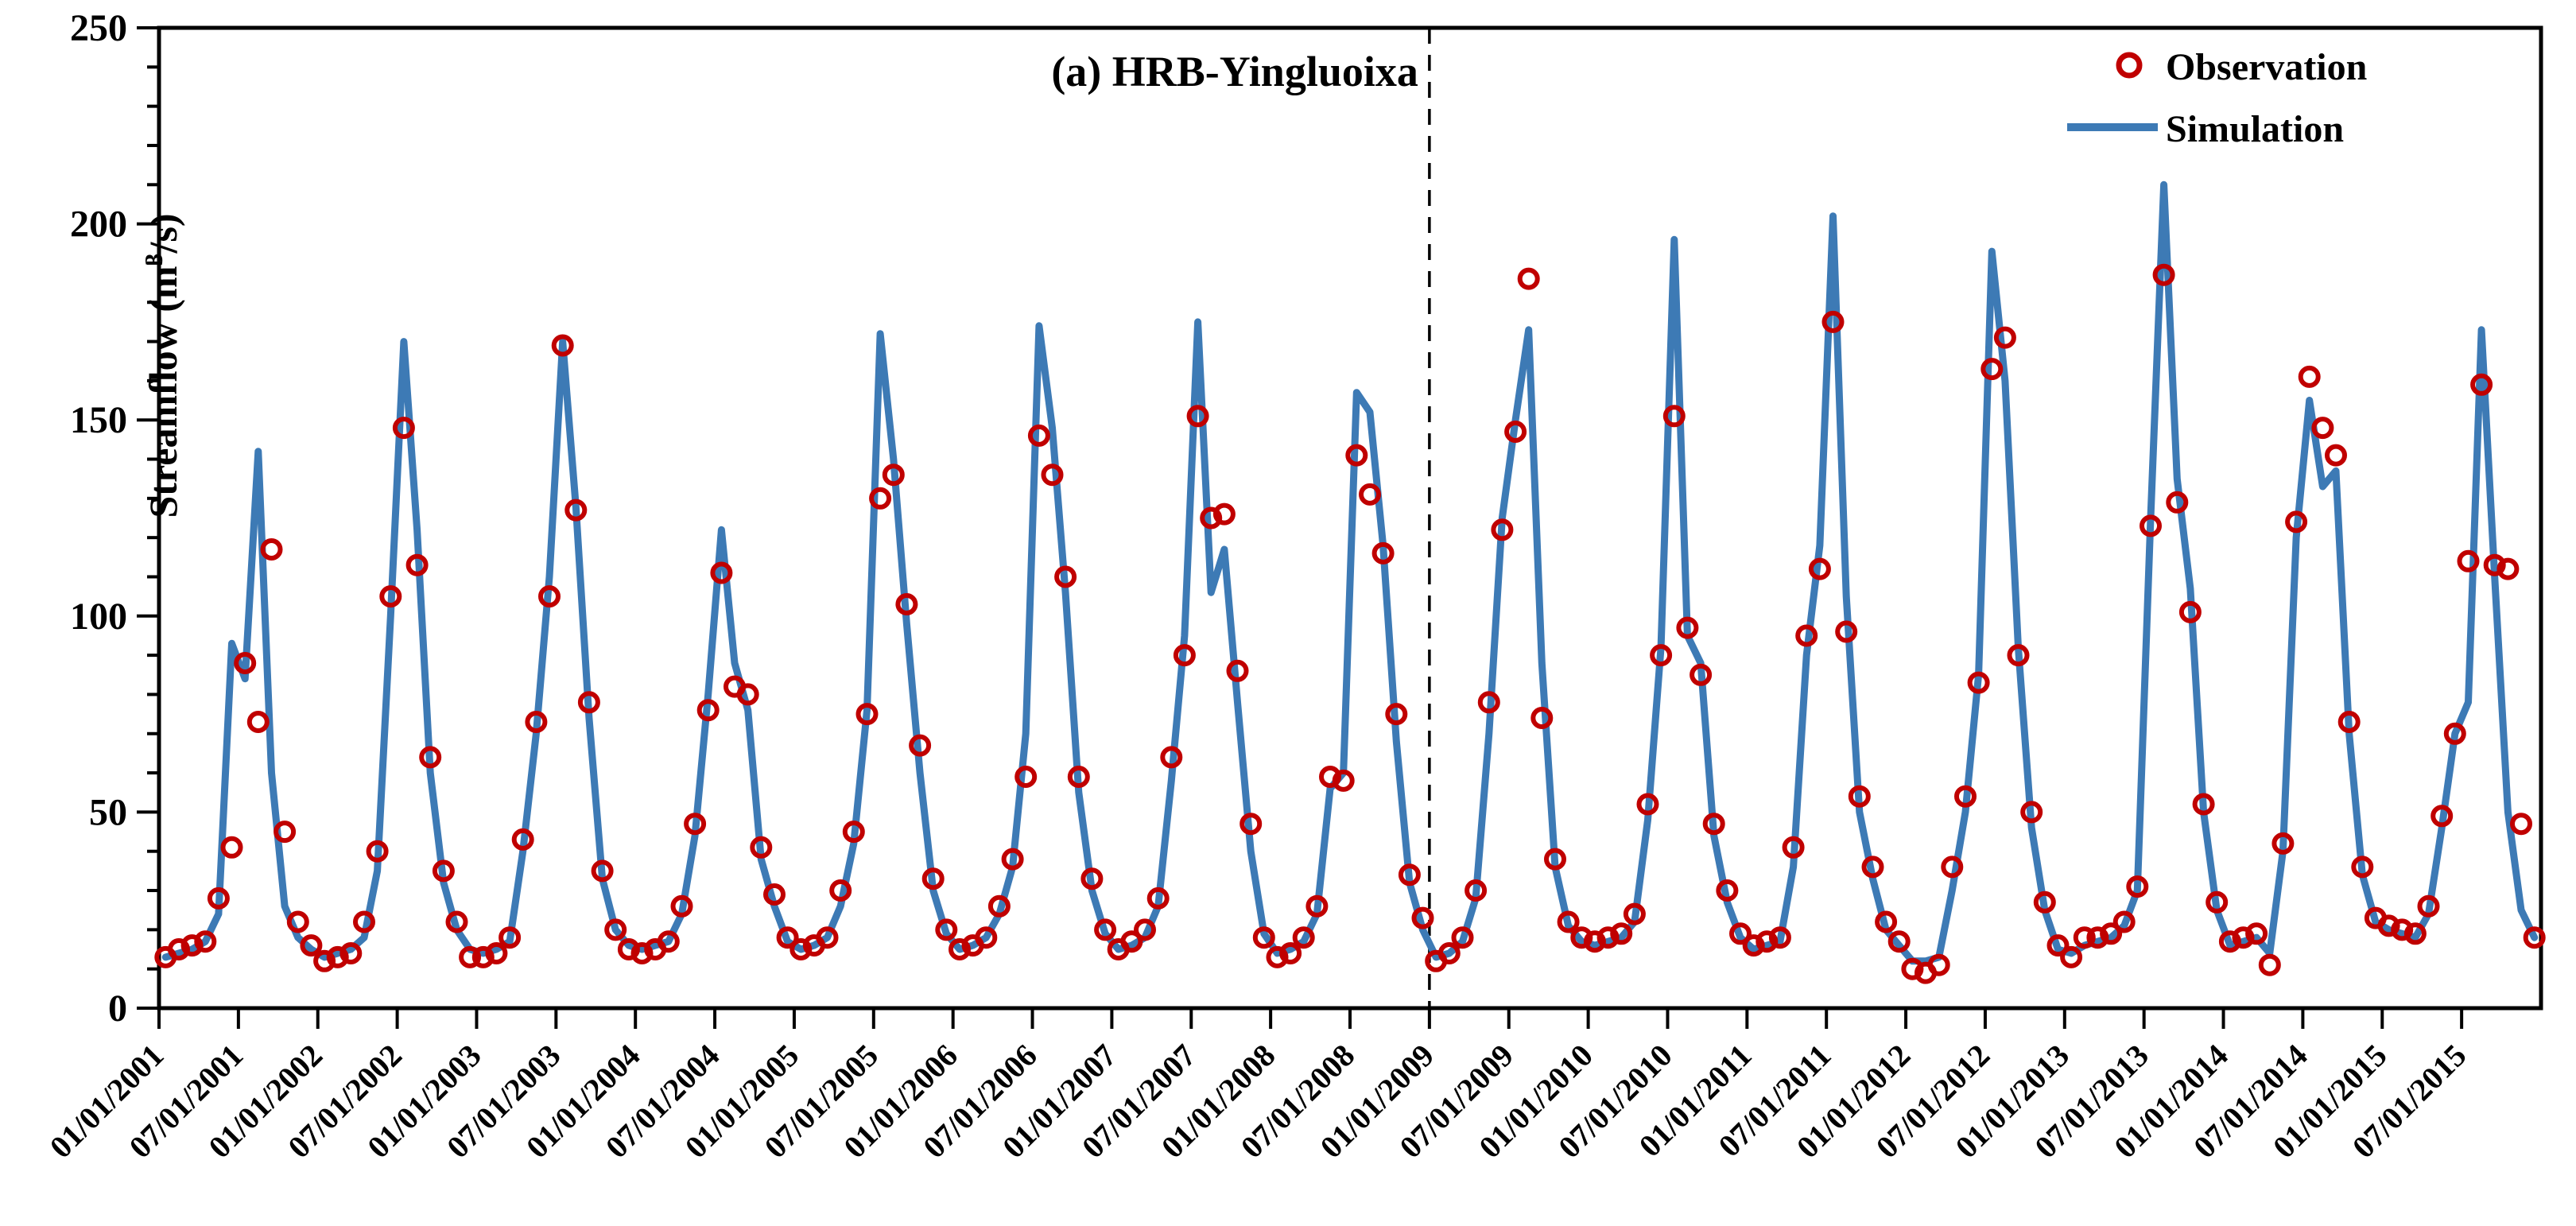  What do you see at coordinates (99, 617) in the screenshot?
I see `y-tick-label: 100` at bounding box center [99, 617].